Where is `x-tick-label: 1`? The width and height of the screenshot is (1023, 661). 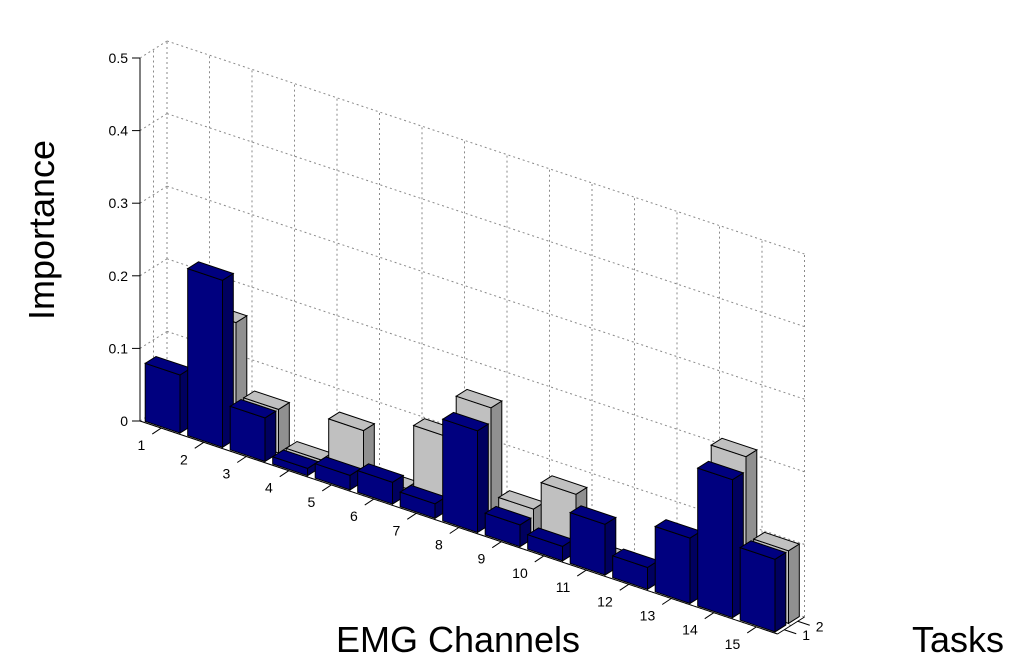 x-tick-label: 1 is located at coordinates (141, 445).